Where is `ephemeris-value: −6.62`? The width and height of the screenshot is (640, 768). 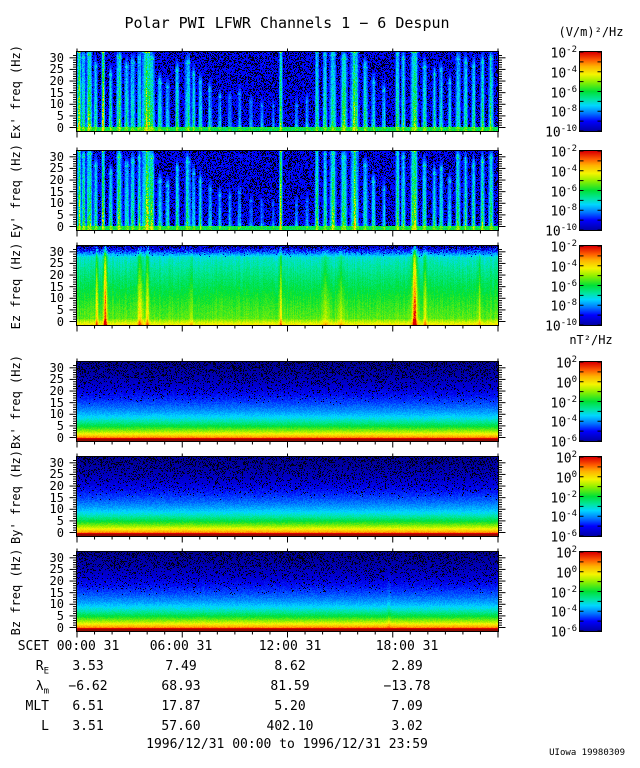 ephemeris-value: −6.62 is located at coordinates (88, 686).